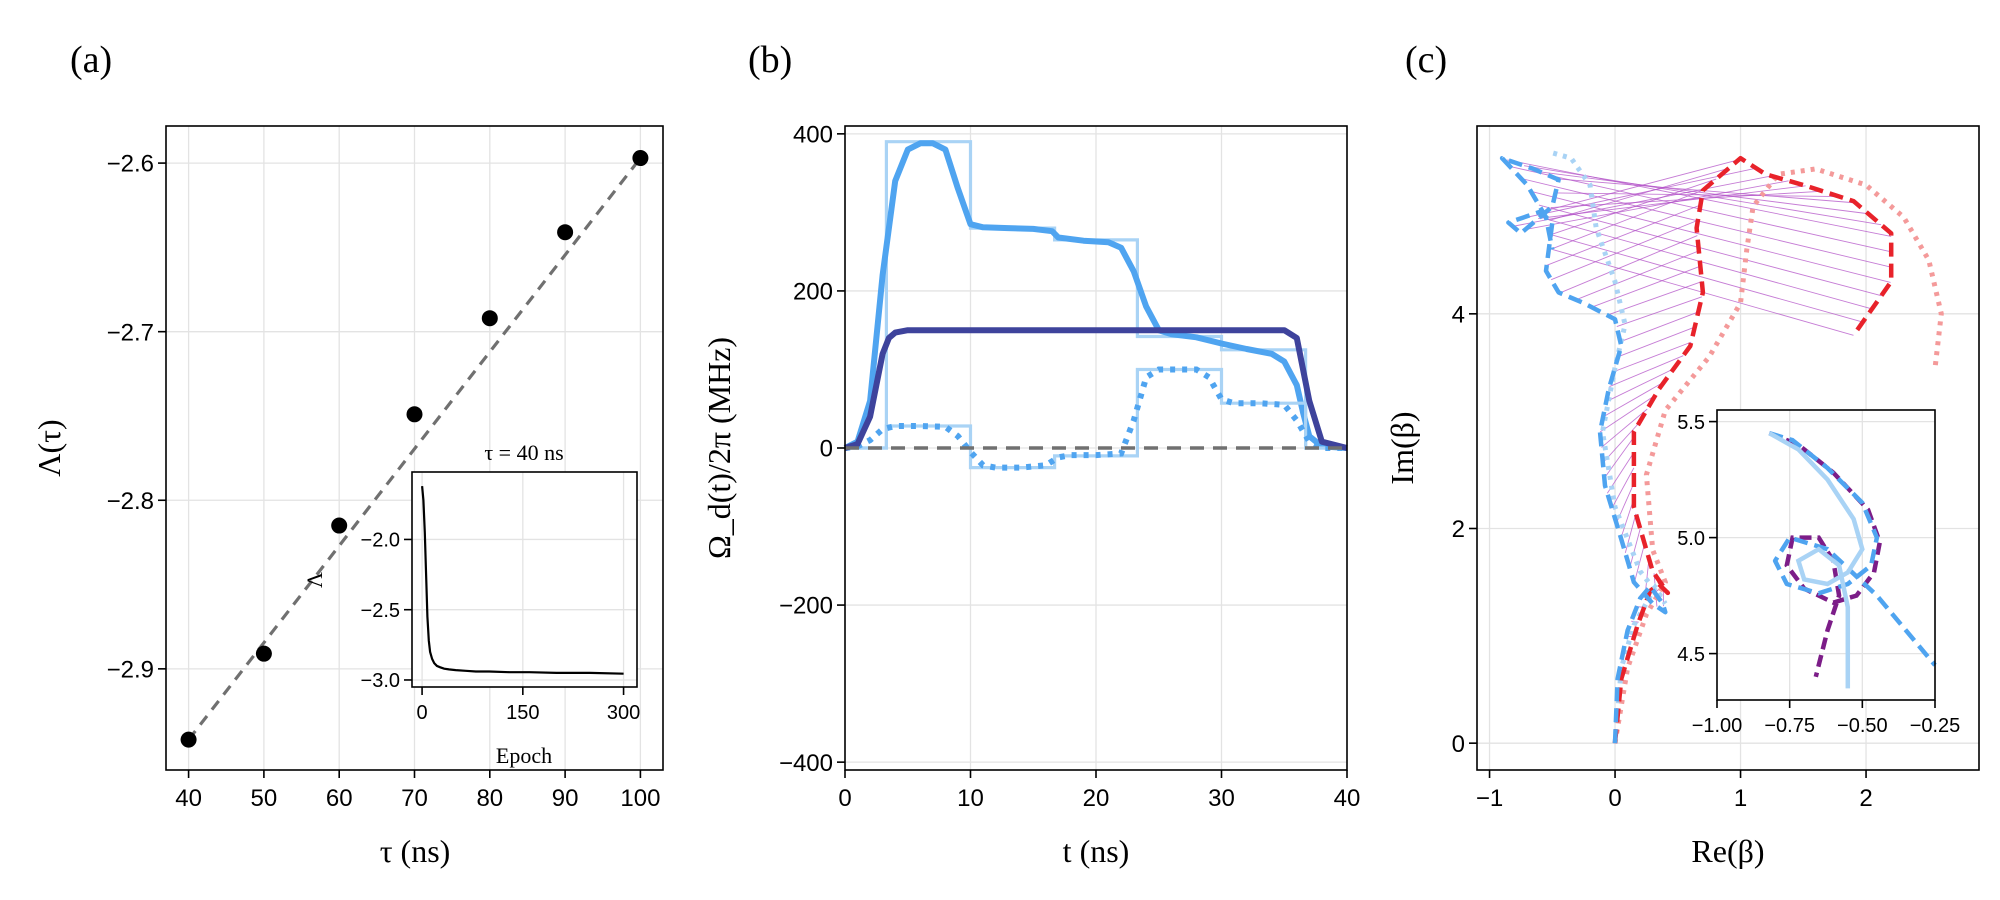 The width and height of the screenshot is (2000, 900). What do you see at coordinates (1862, 726) in the screenshot?
I see `x-tick-label-c-inset: −0.50` at bounding box center [1862, 726].